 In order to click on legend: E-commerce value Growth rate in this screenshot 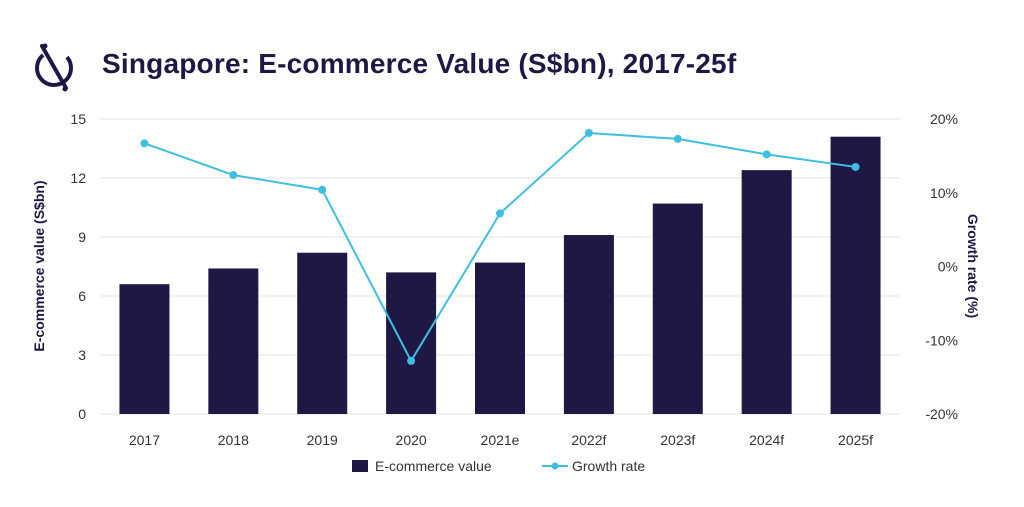, I will do `click(498, 466)`.